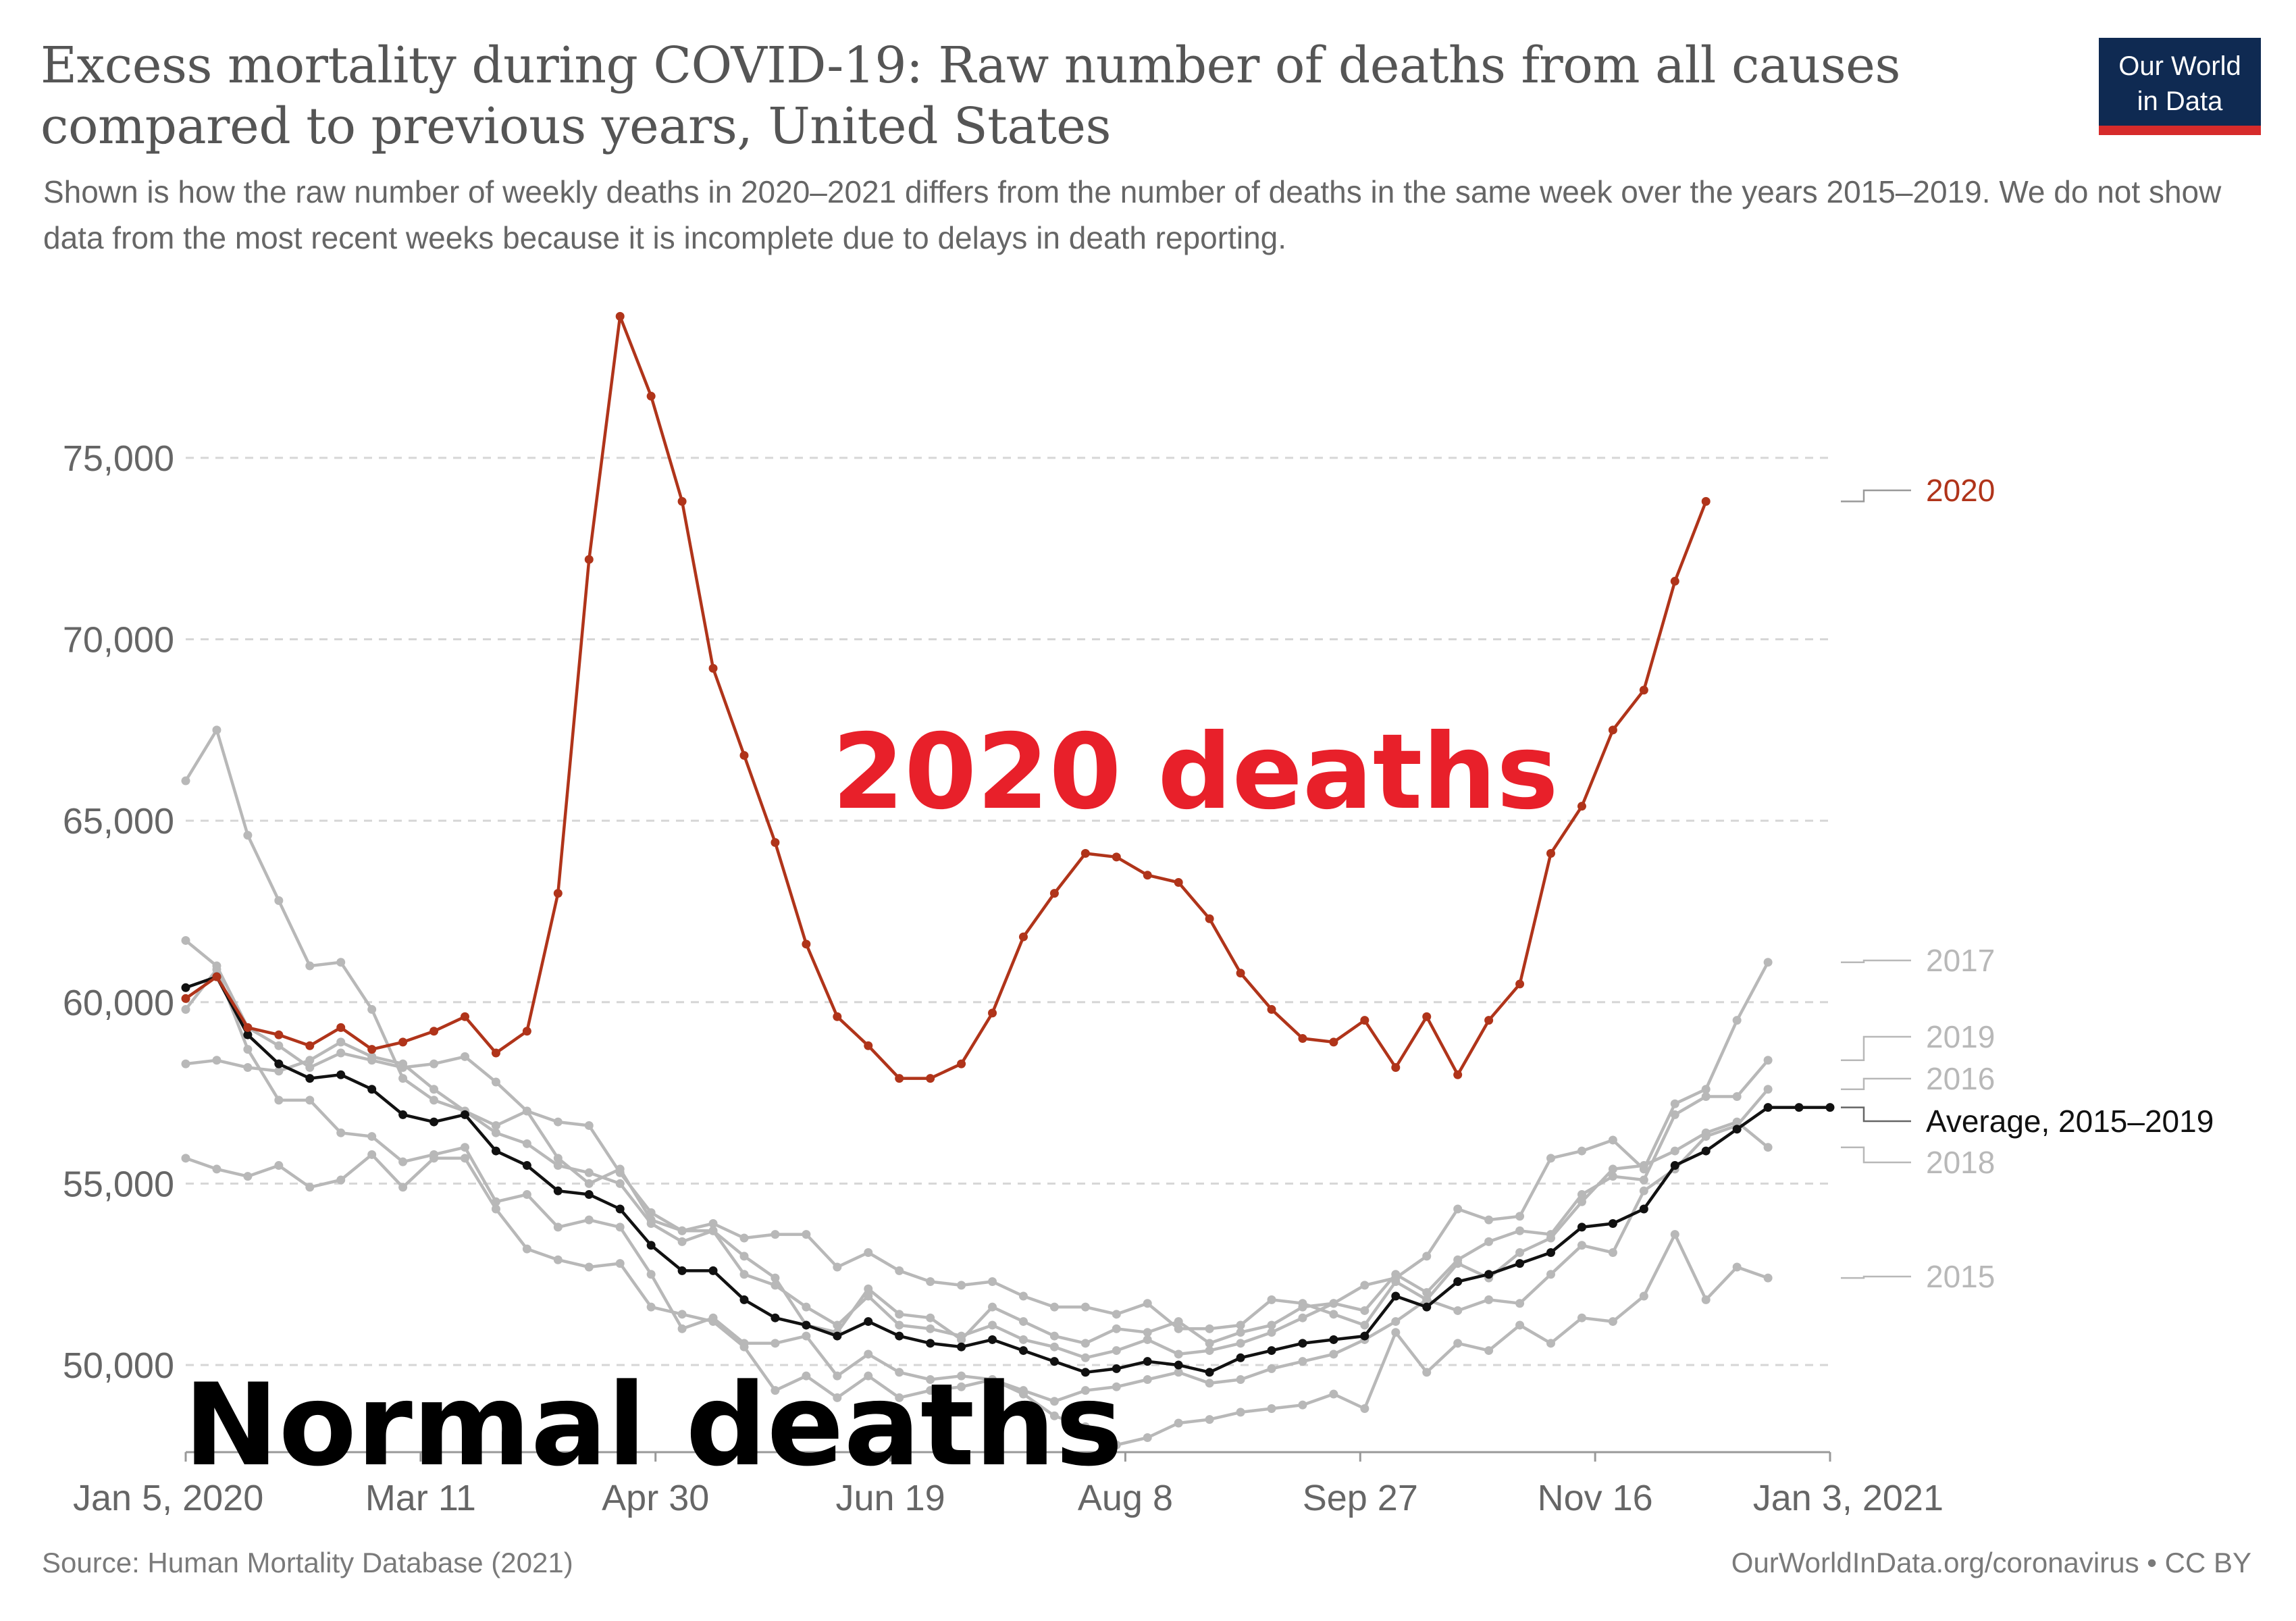  Describe the element at coordinates (118, 821) in the screenshot. I see `y-tick-label: 65,000` at that location.